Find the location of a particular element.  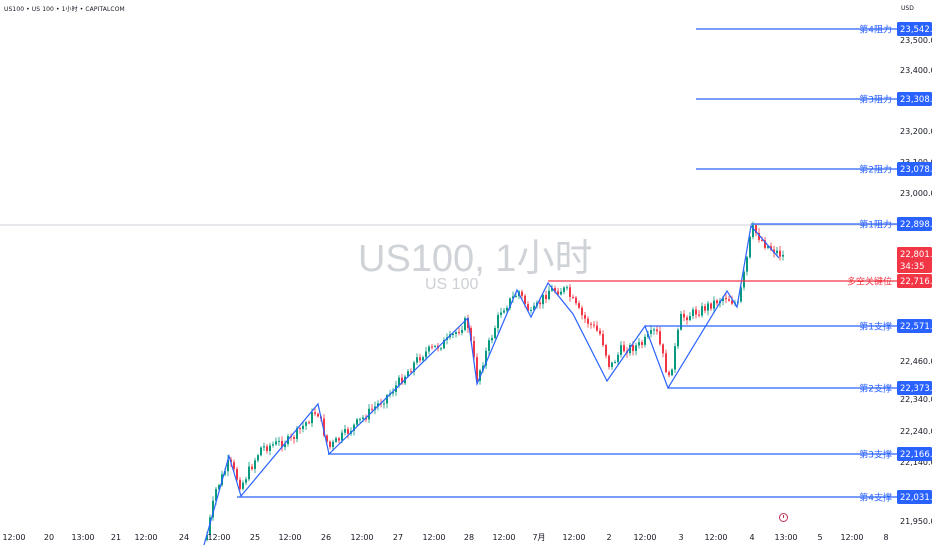

level-price-text: 22,898.9 is located at coordinates (916, 225).